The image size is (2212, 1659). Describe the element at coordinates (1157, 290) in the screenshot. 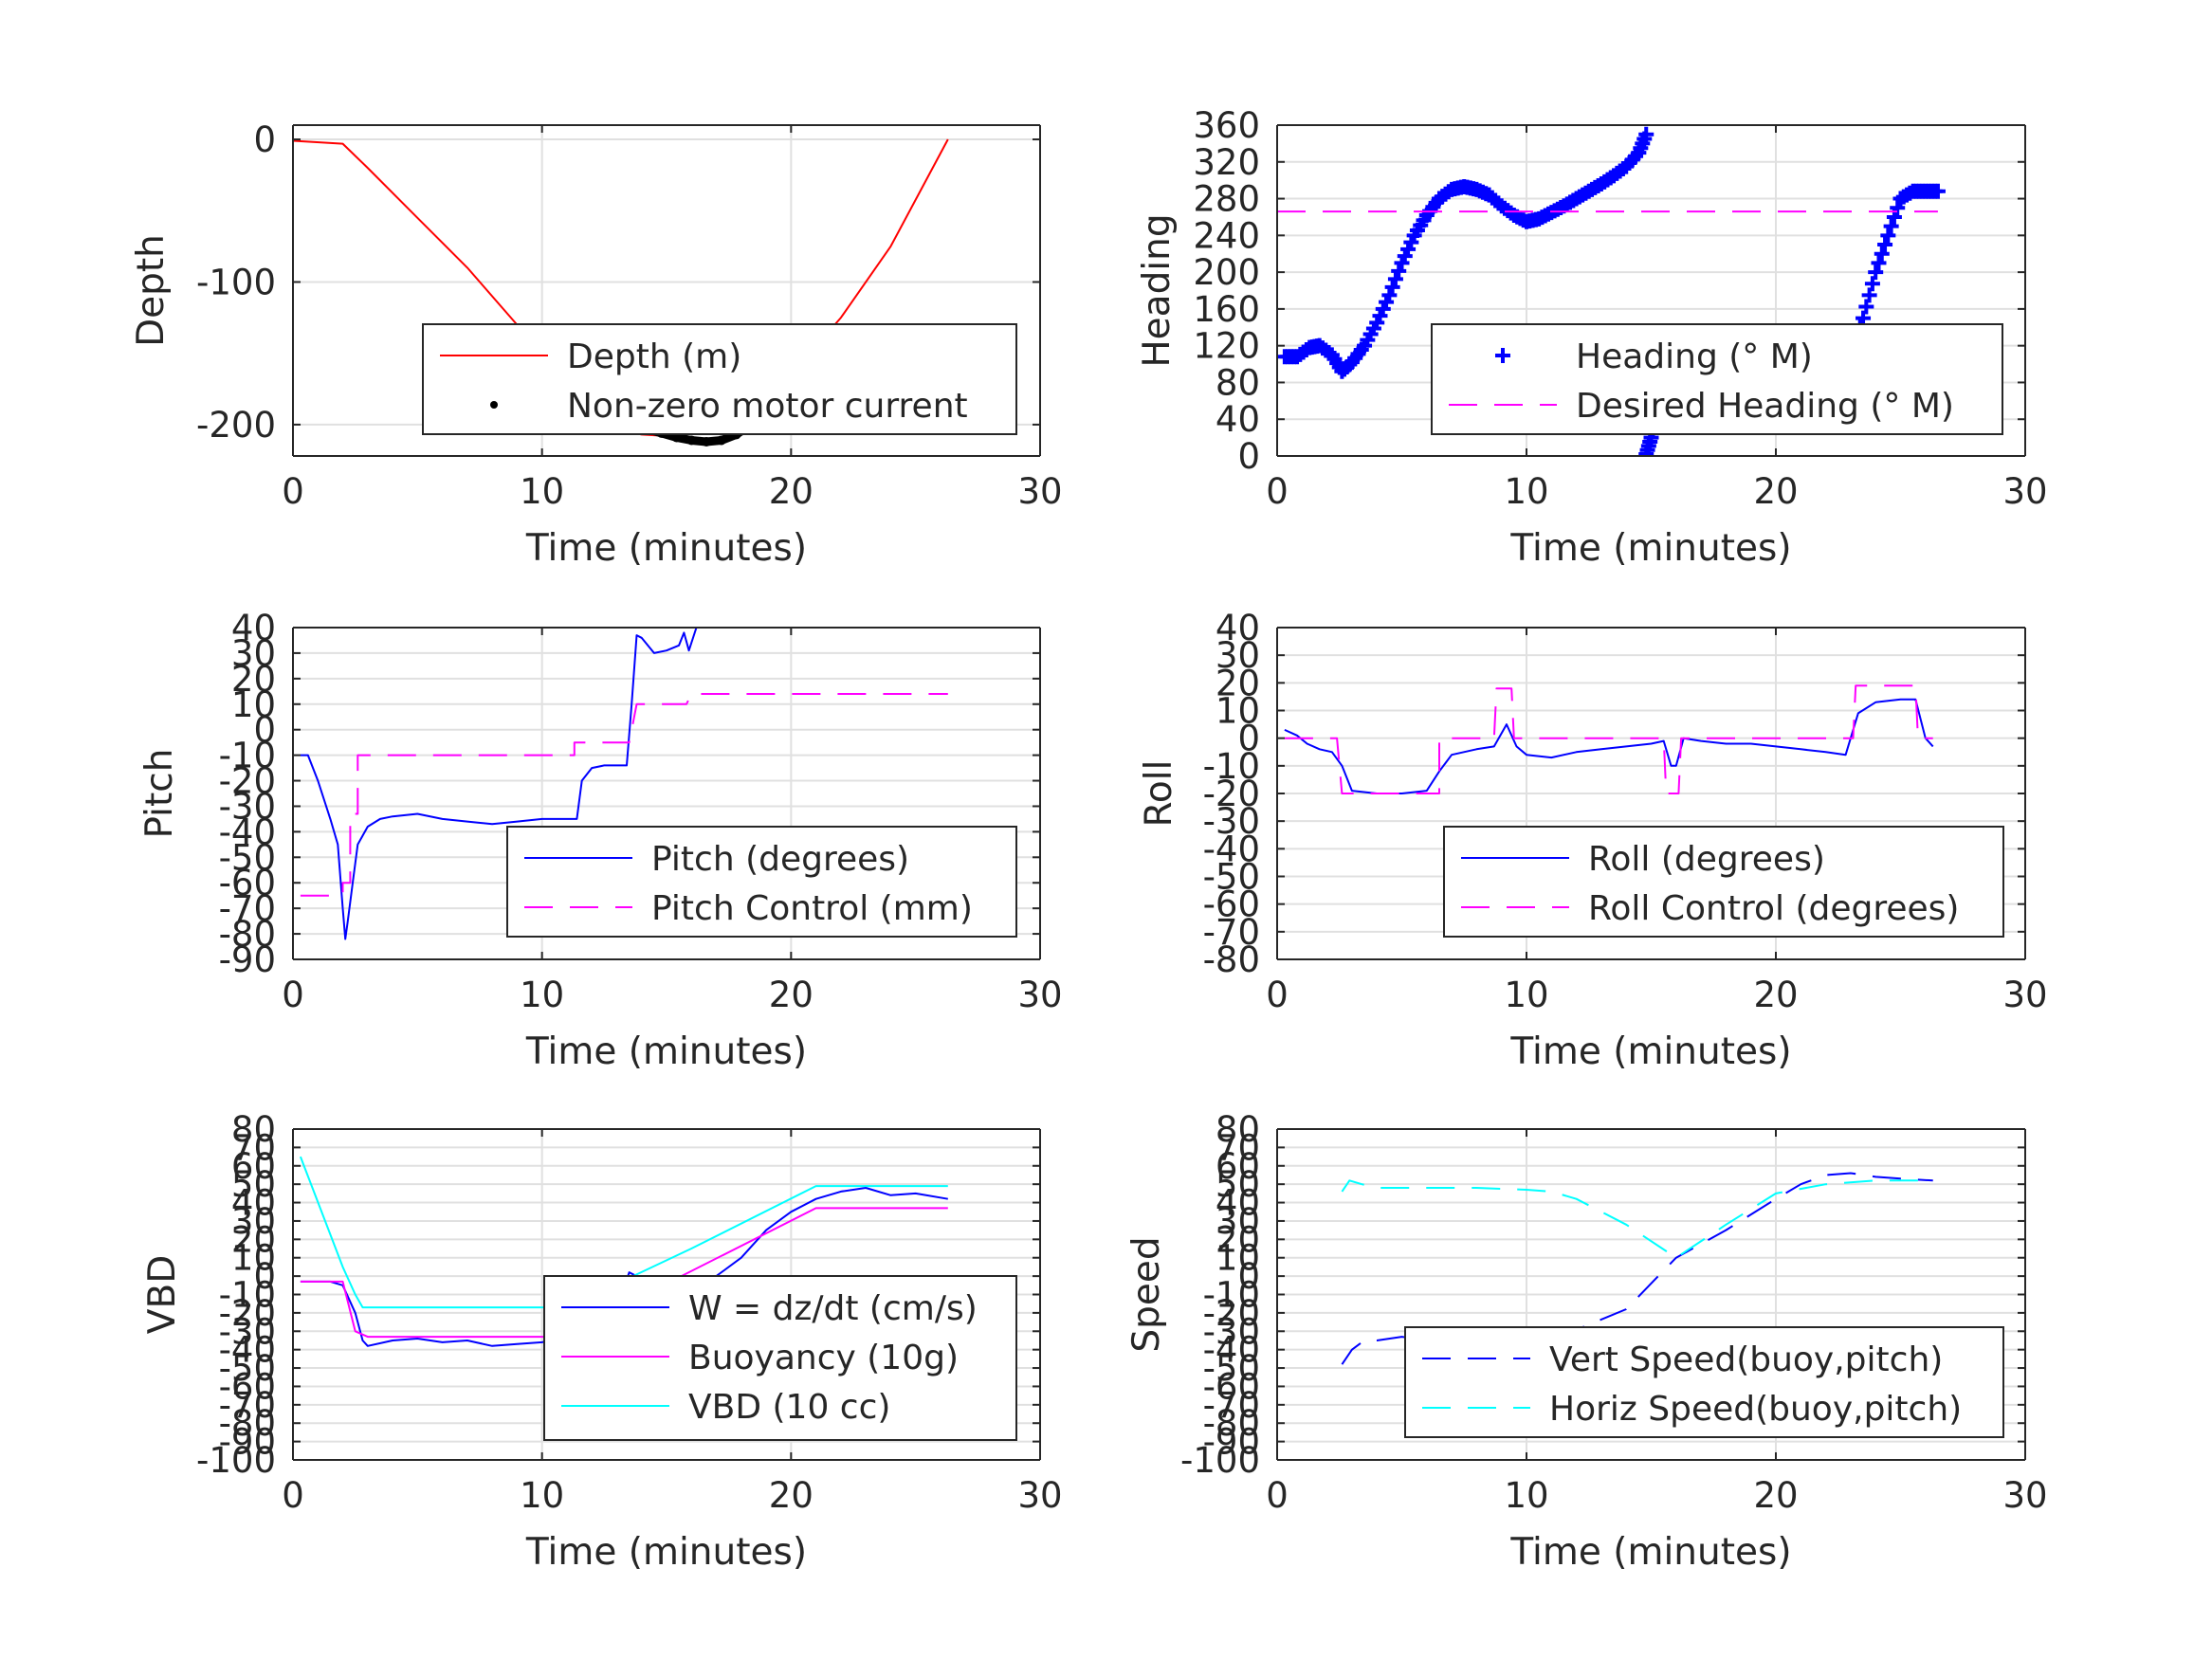

I see `y-axis-label: Heading` at that location.